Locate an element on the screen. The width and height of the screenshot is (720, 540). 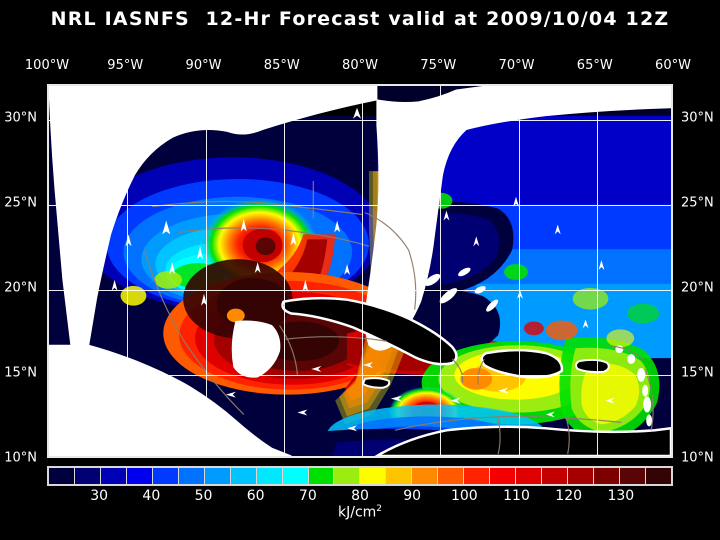
lat-tick-label-left: 15°N is located at coordinates (20, 373).